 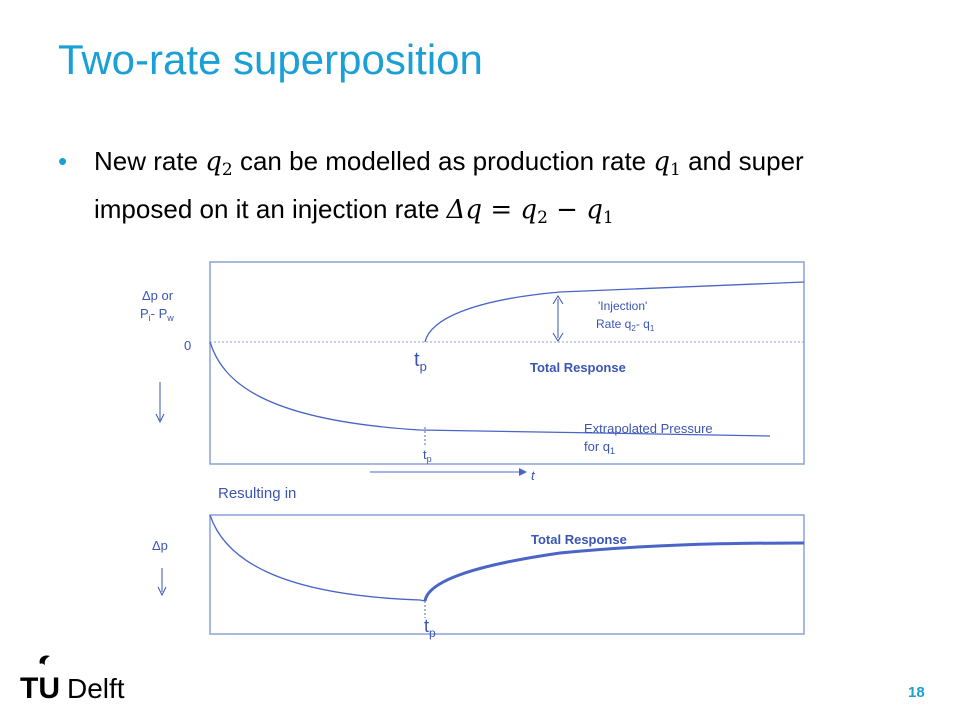 I want to click on injection-label-line1: 'Injection', so click(x=622, y=306).